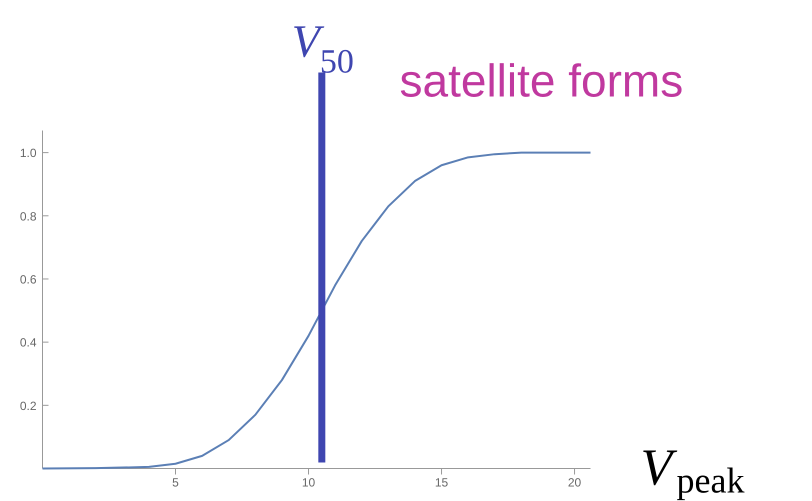 Image resolution: width=812 pixels, height=501 pixels. I want to click on x-tick-label: 20, so click(575, 483).